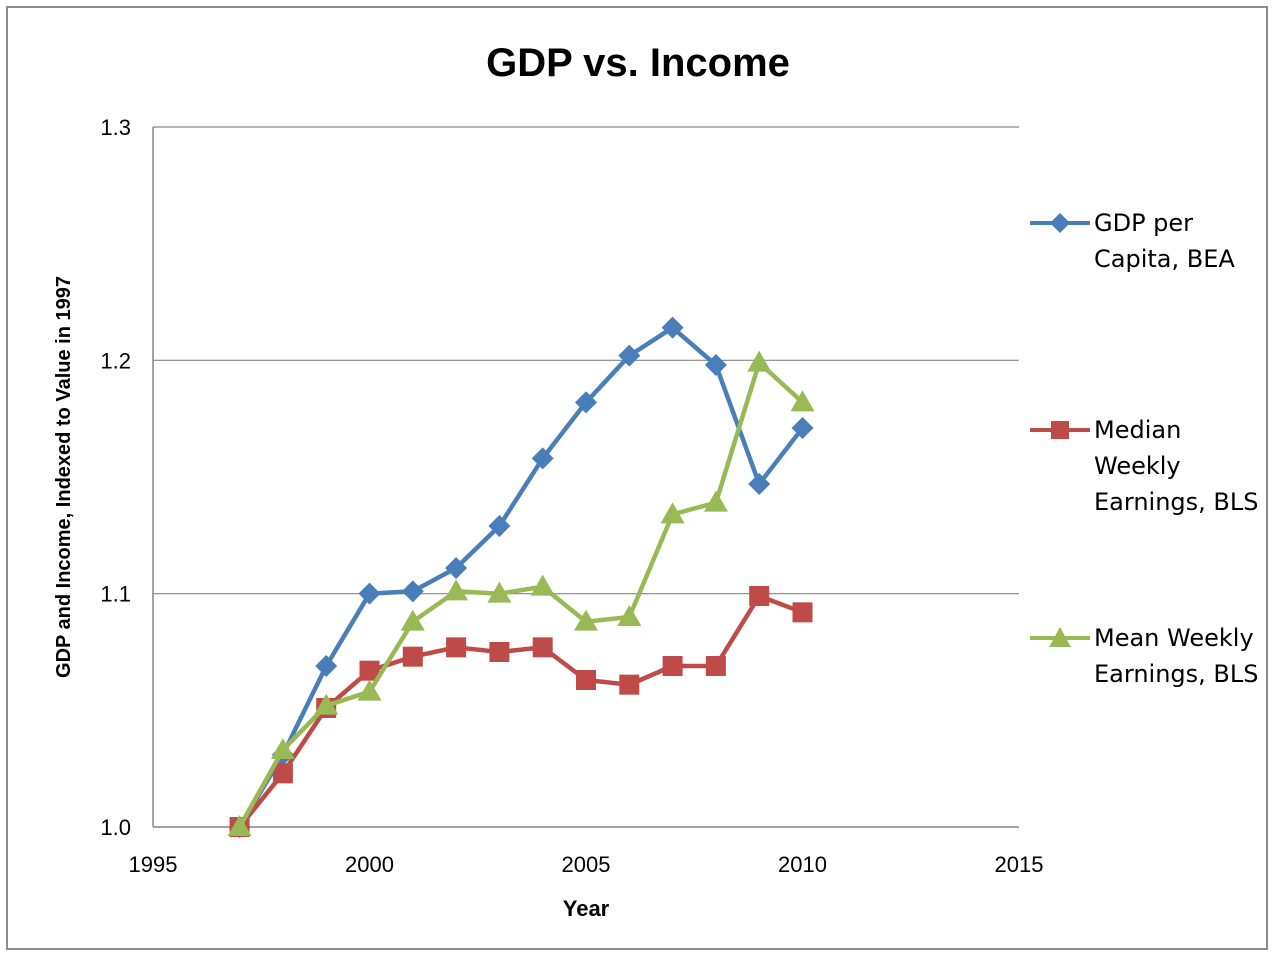 This screenshot has height=956, width=1274. I want to click on x-tick-labels: 1995 2000 2005 2010 2015, so click(586, 864).